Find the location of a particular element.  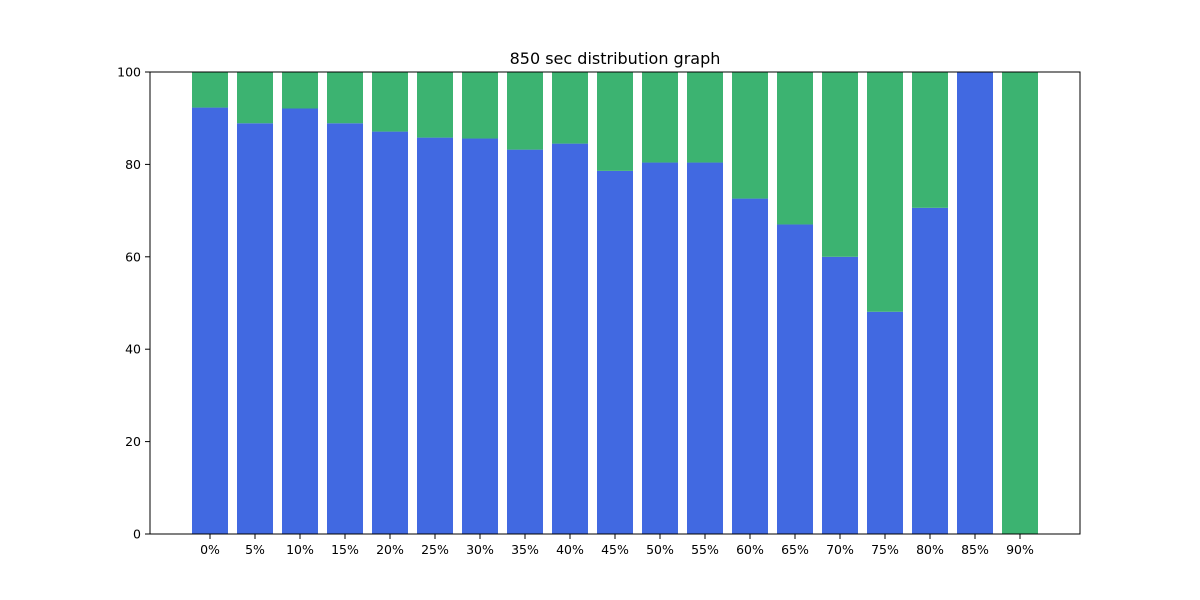

chart-title: 850 sec distribution graph is located at coordinates (615, 58).